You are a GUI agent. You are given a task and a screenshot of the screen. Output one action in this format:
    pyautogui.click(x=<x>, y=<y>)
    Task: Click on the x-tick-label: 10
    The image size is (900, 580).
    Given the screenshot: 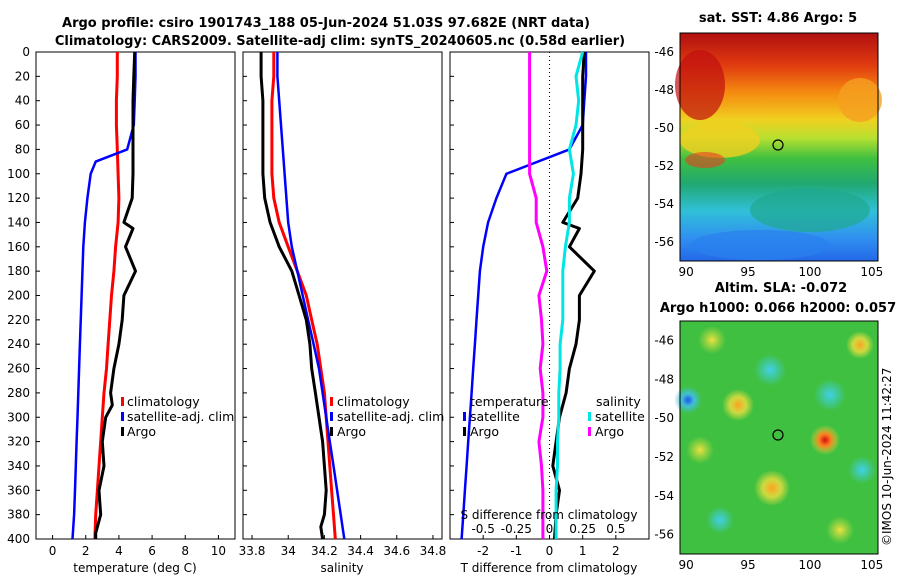 What is the action you would take?
    pyautogui.click(x=218, y=551)
    